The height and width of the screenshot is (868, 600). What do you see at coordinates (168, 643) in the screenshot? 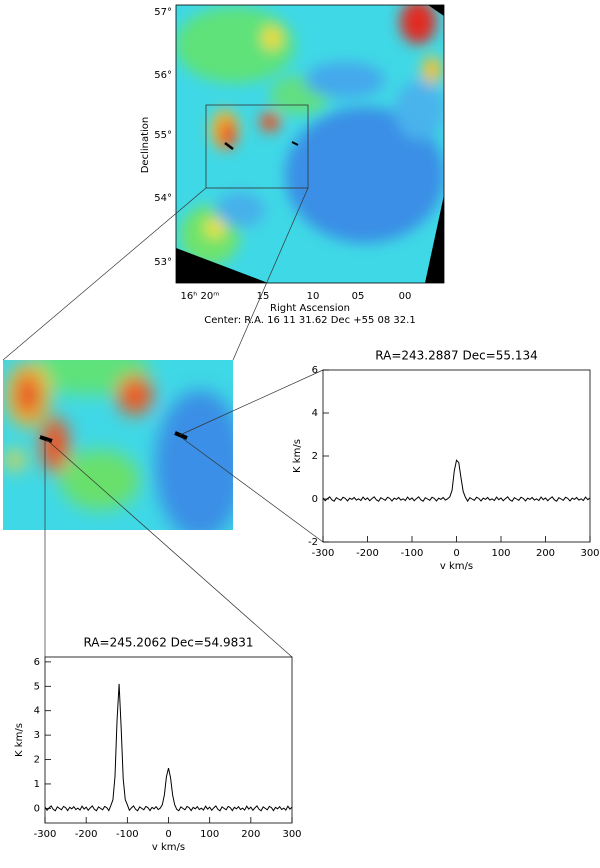
I see `chart-title: RA=245.2062 Dec=54.9831` at bounding box center [168, 643].